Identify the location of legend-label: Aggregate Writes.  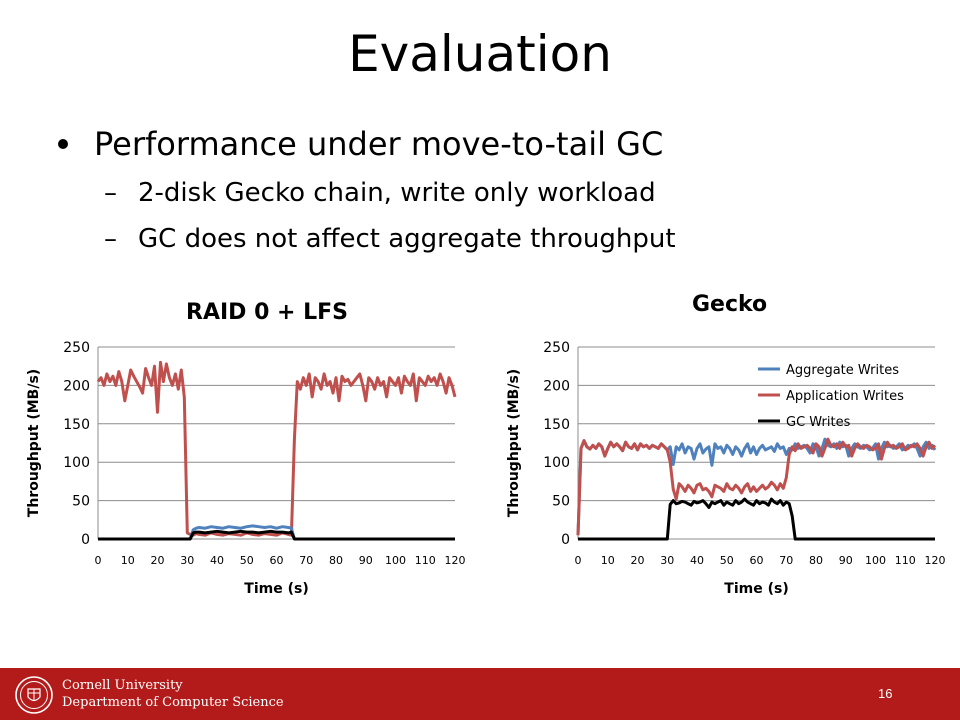
(842, 370).